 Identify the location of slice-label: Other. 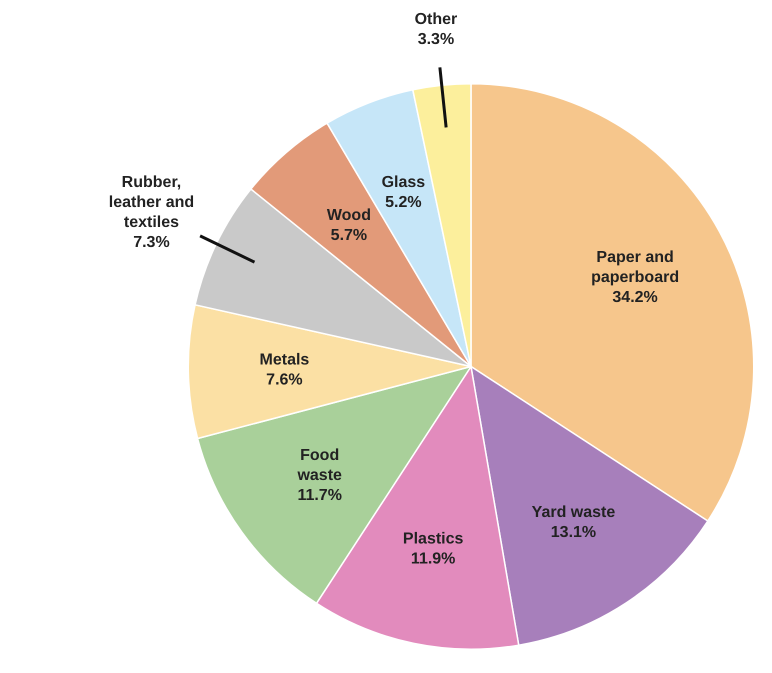
(436, 19).